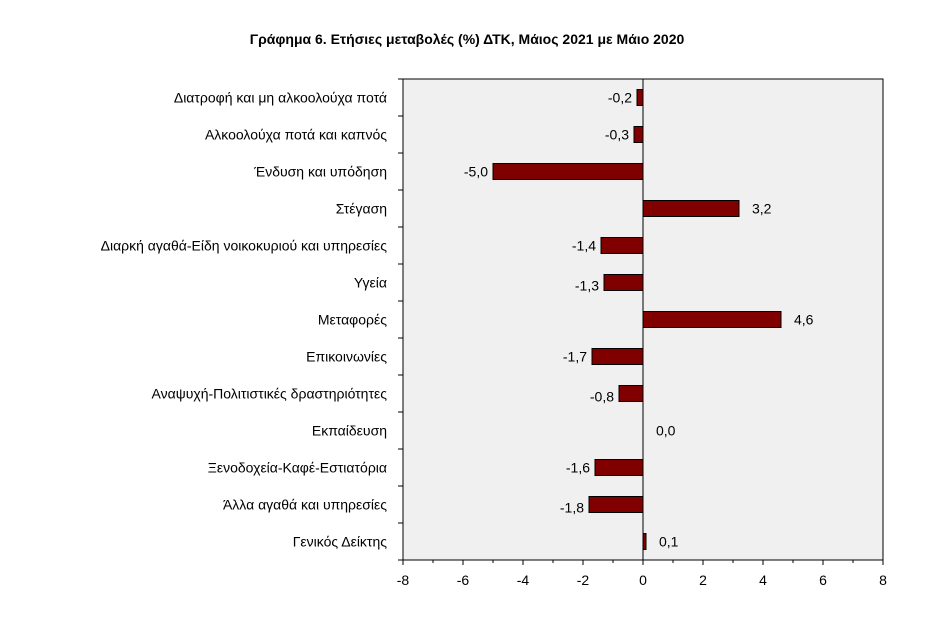  What do you see at coordinates (617, 135) in the screenshot?
I see `value-label: -0,3` at bounding box center [617, 135].